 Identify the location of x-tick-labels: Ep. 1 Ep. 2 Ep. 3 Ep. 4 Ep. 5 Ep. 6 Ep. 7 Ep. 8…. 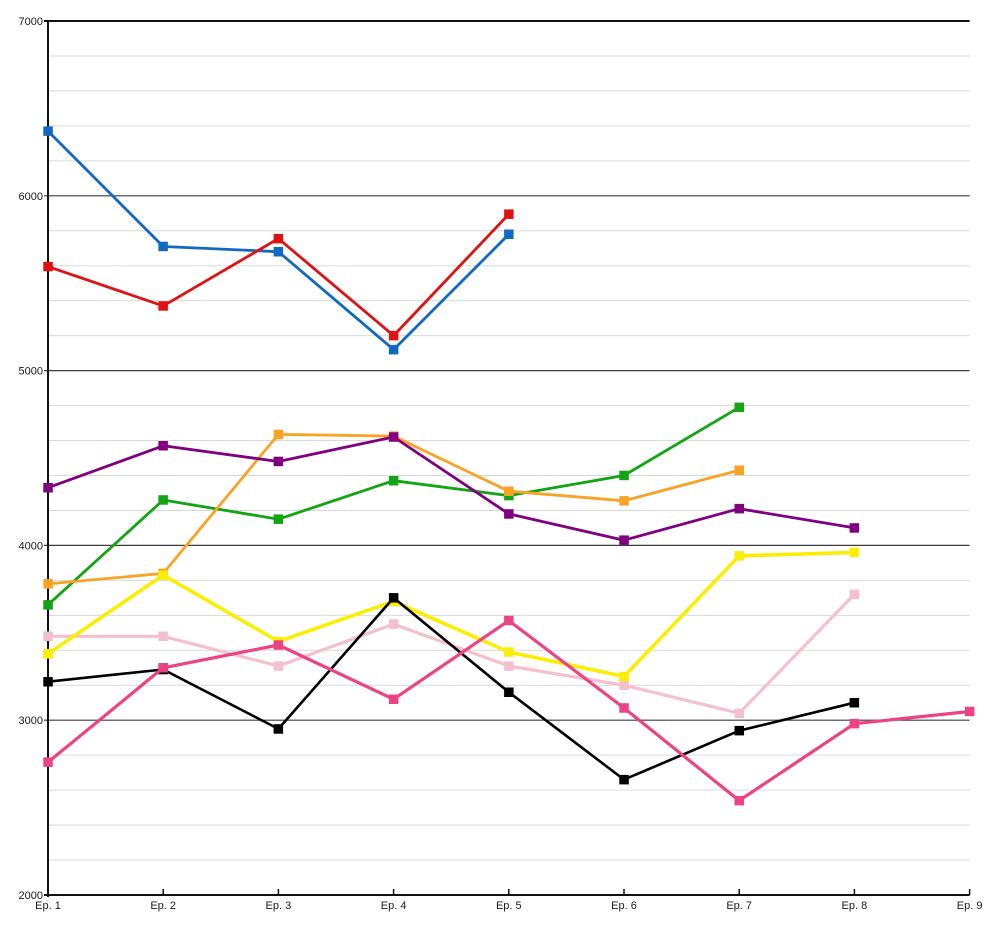
(508, 906).